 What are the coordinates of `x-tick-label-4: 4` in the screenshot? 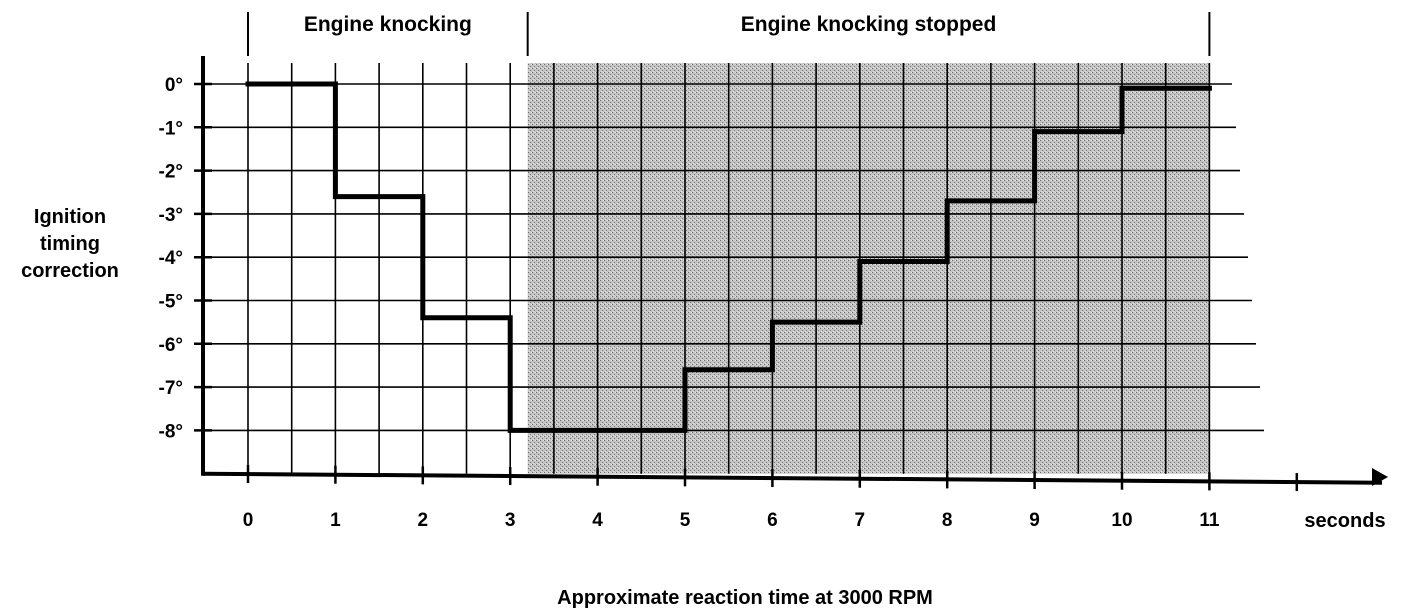 It's located at (597, 520).